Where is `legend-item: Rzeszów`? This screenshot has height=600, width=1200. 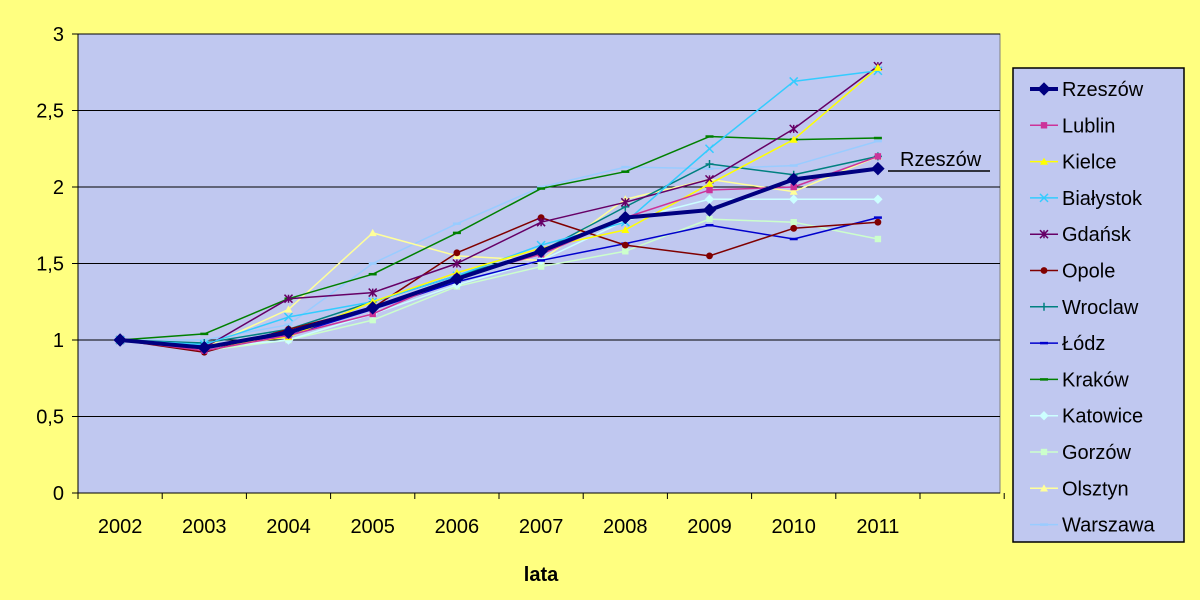
legend-item: Rzeszów is located at coordinates (1087, 90).